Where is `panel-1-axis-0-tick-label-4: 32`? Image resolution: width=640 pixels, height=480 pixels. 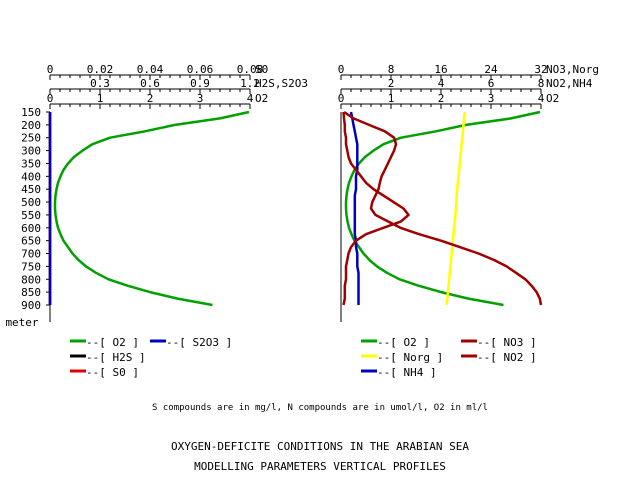 panel-1-axis-0-tick-label-4: 32 is located at coordinates (540, 69).